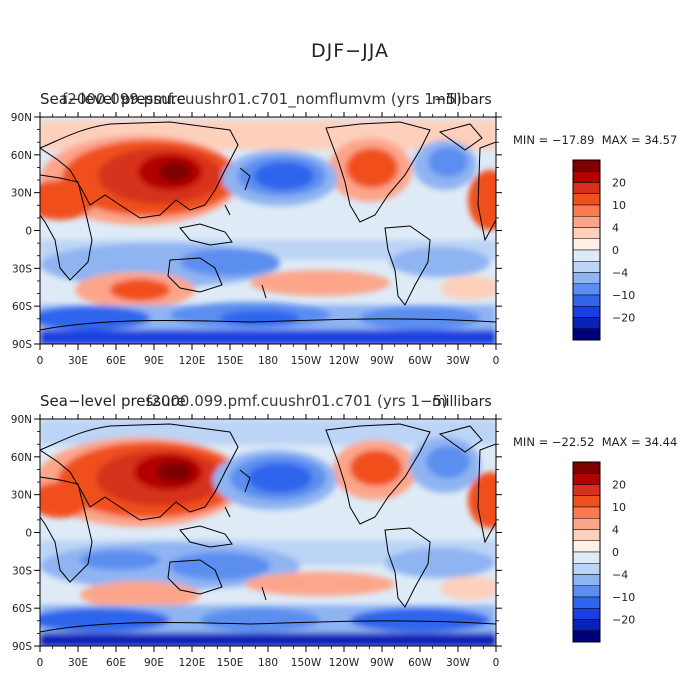 The width and height of the screenshot is (700, 700). I want to click on panel2-lon-label: 60E, so click(116, 663).